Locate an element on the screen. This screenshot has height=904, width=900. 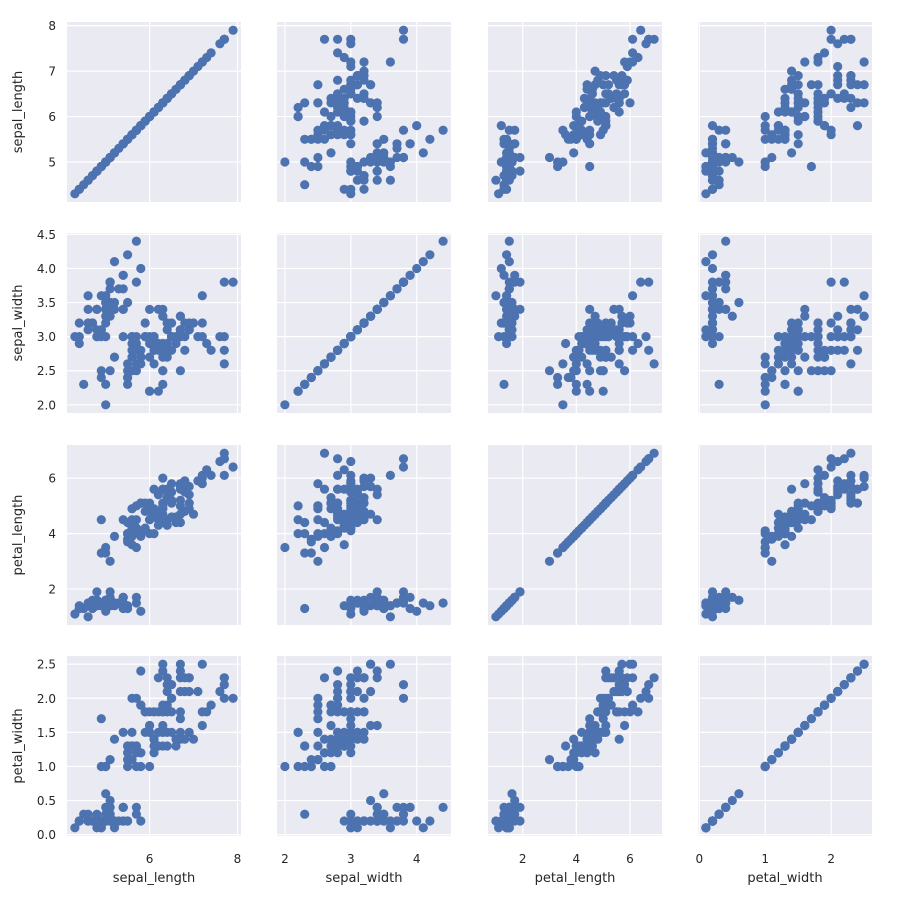
y-tick-label: 0.0 is located at coordinates (46, 835).